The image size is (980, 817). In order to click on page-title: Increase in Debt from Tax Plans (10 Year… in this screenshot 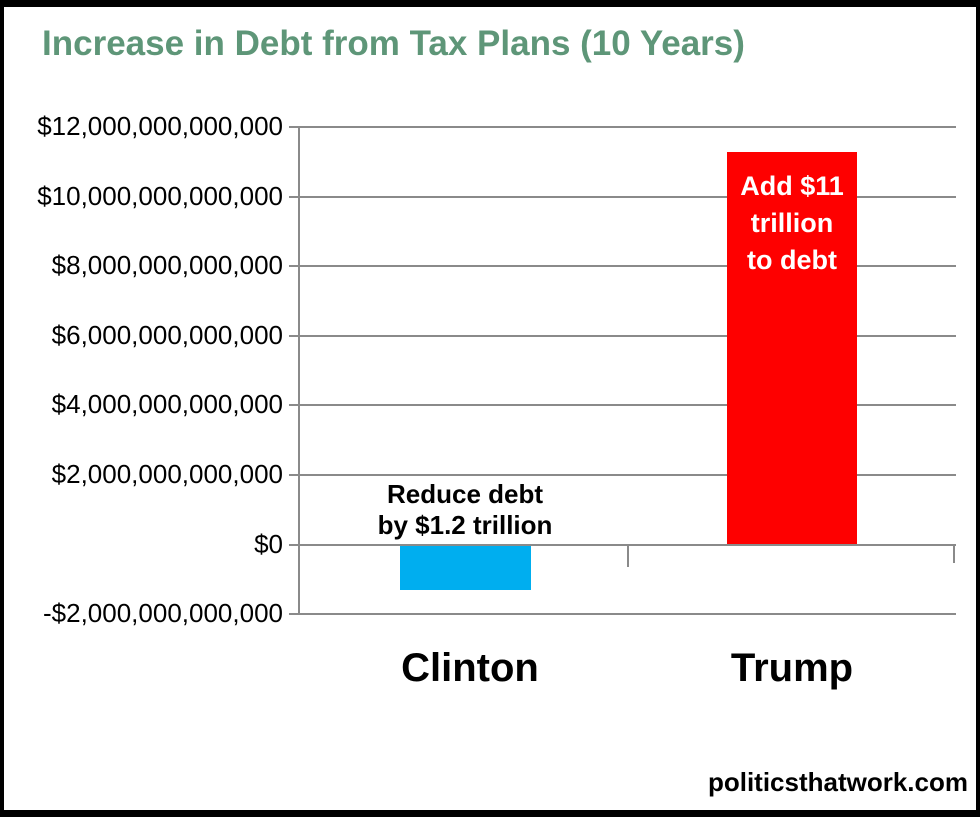, I will do `click(393, 43)`.